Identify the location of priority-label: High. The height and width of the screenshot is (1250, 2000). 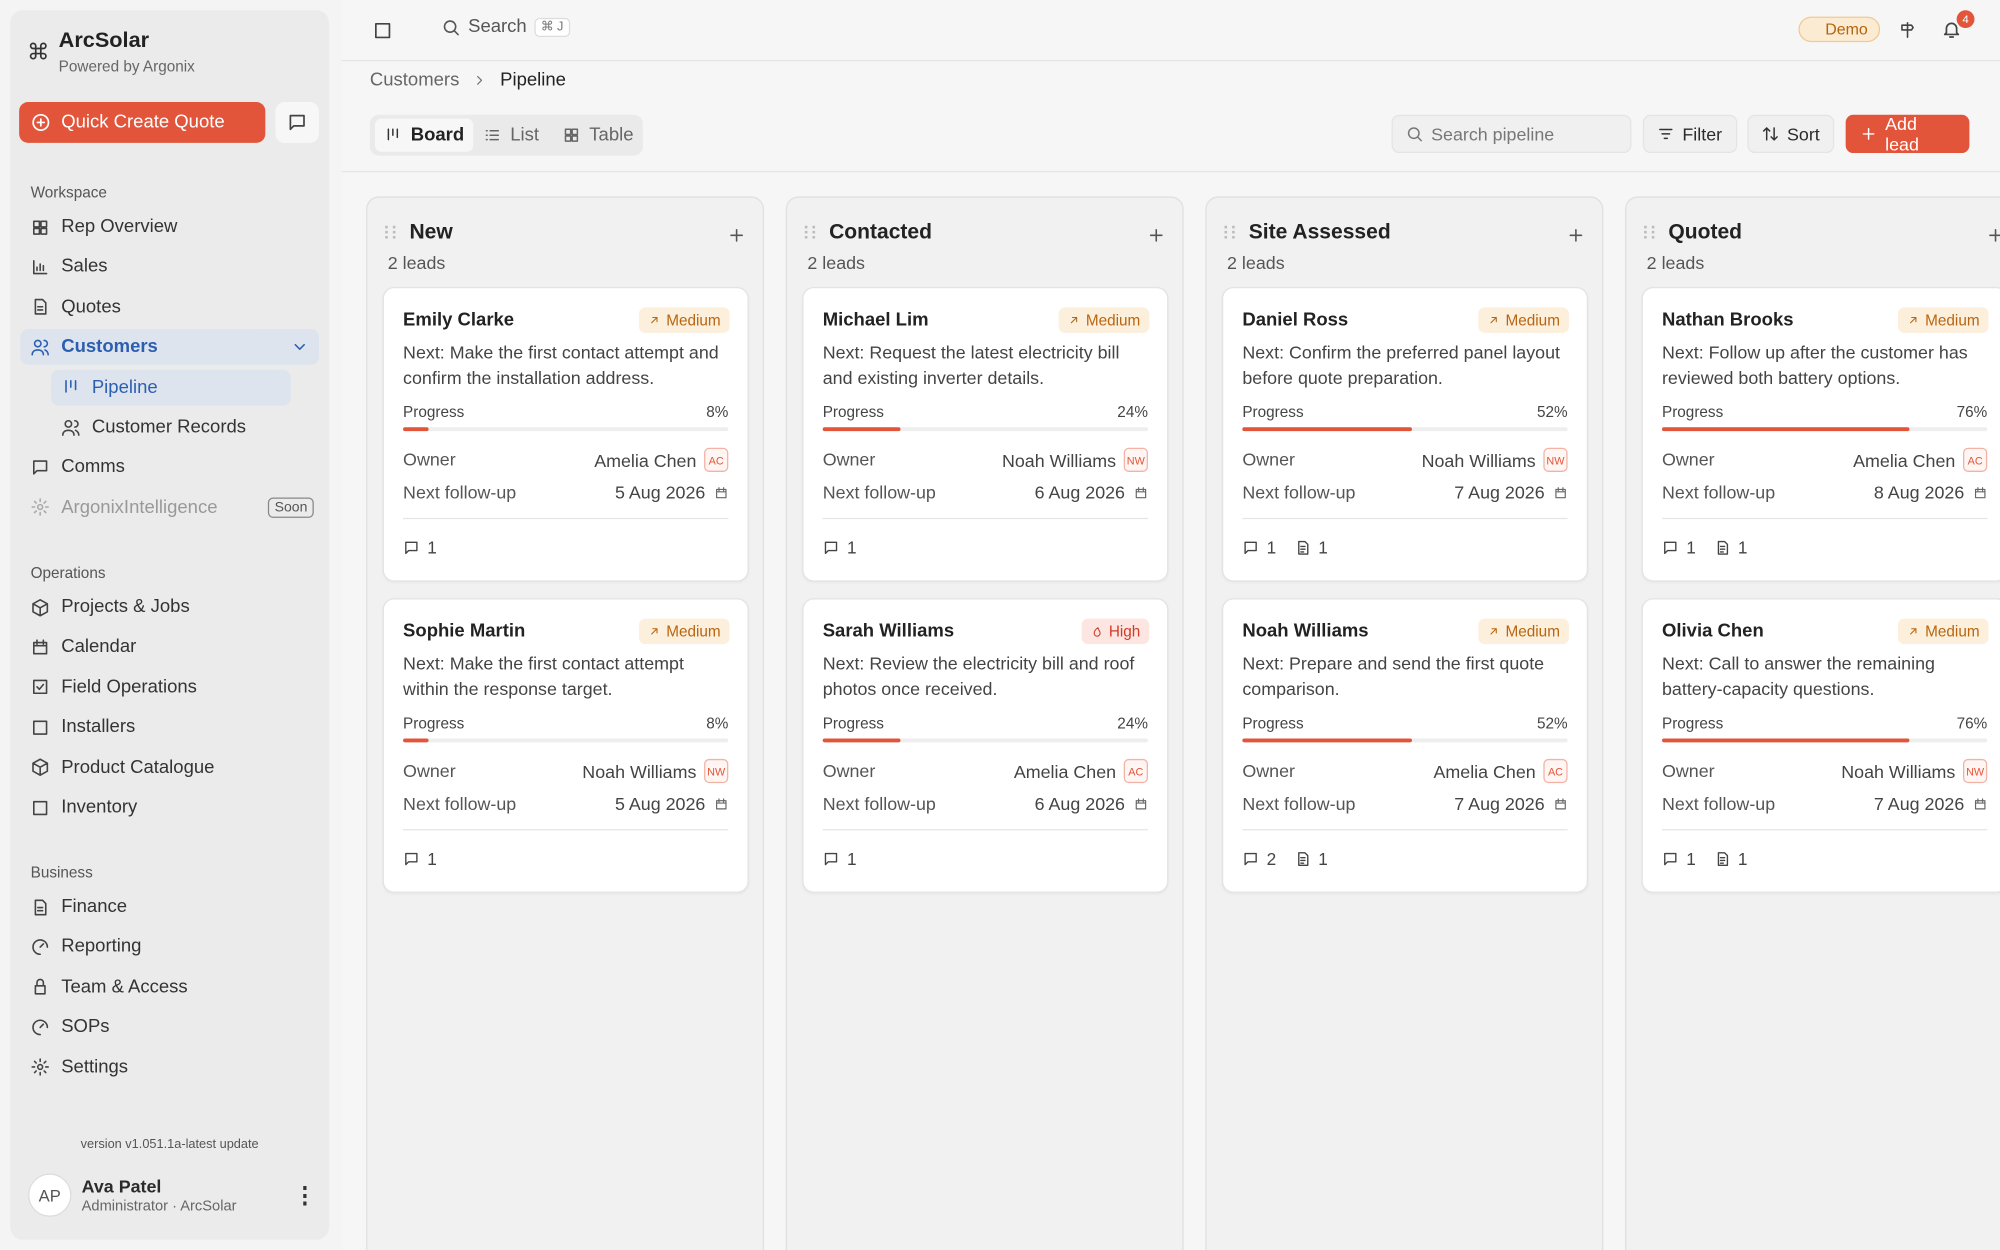
(1124, 631).